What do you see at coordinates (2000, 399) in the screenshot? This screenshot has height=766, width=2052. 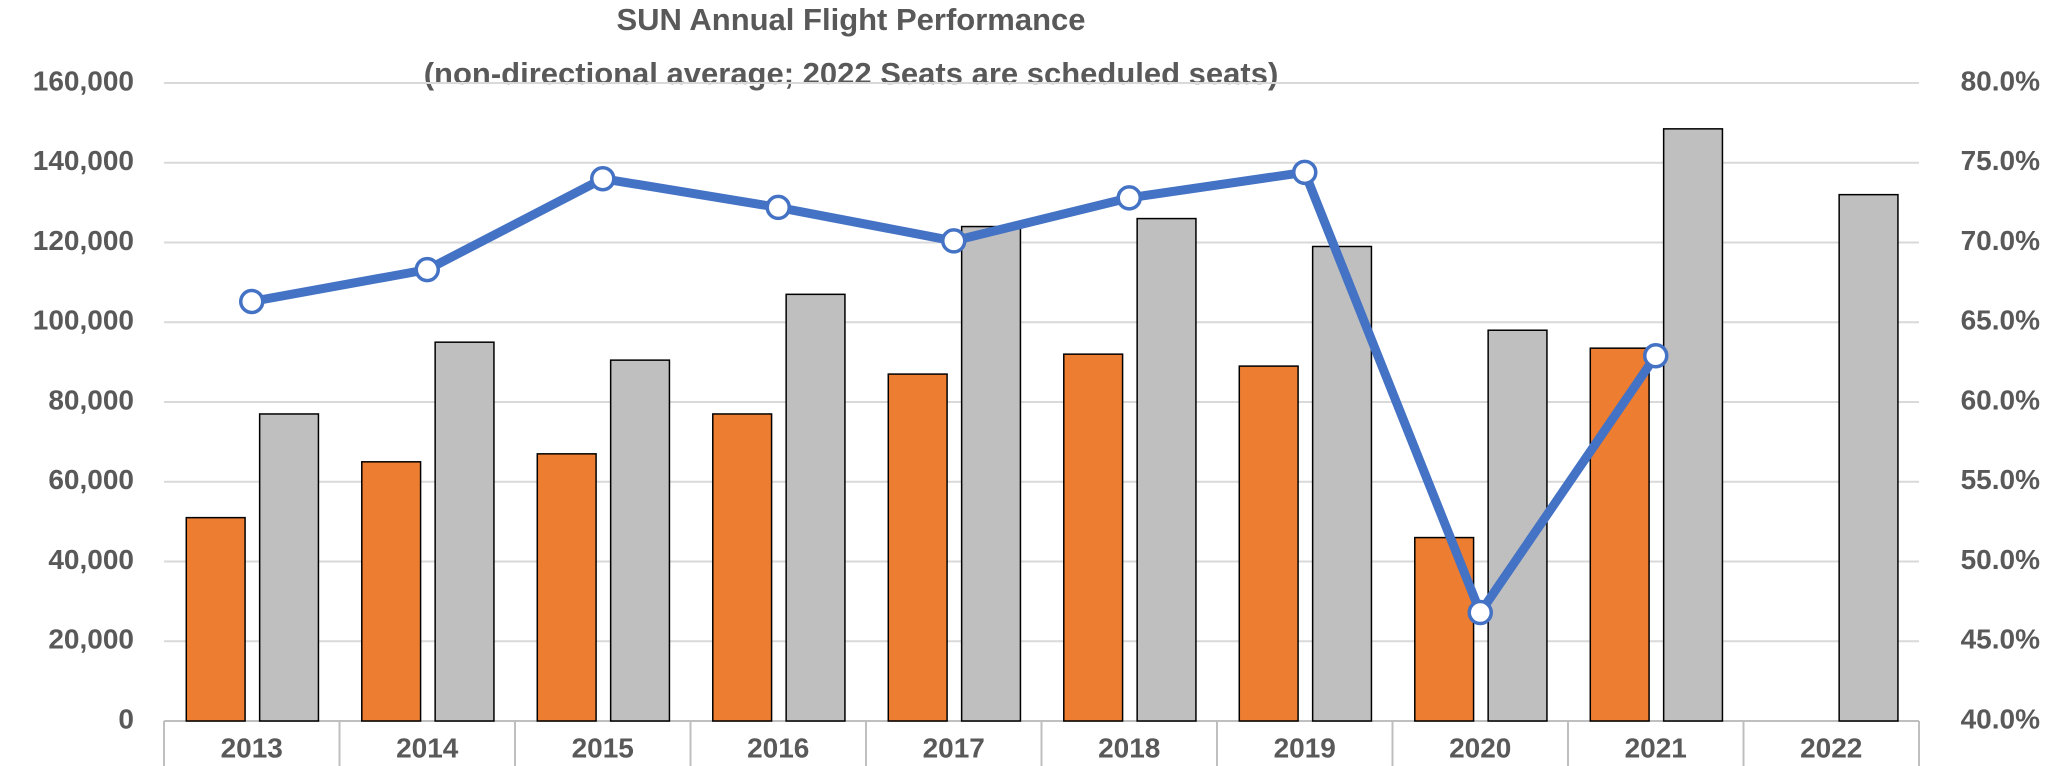 I see `y2-tick-label: 60.0%` at bounding box center [2000, 399].